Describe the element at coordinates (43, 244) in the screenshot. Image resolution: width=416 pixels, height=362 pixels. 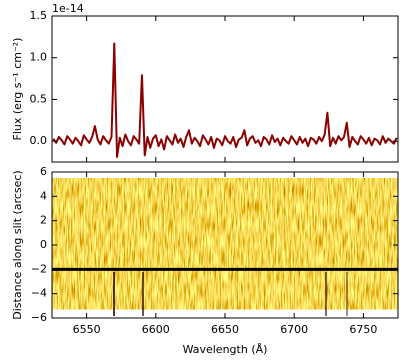
I see `y-tick-label: 0` at that location.